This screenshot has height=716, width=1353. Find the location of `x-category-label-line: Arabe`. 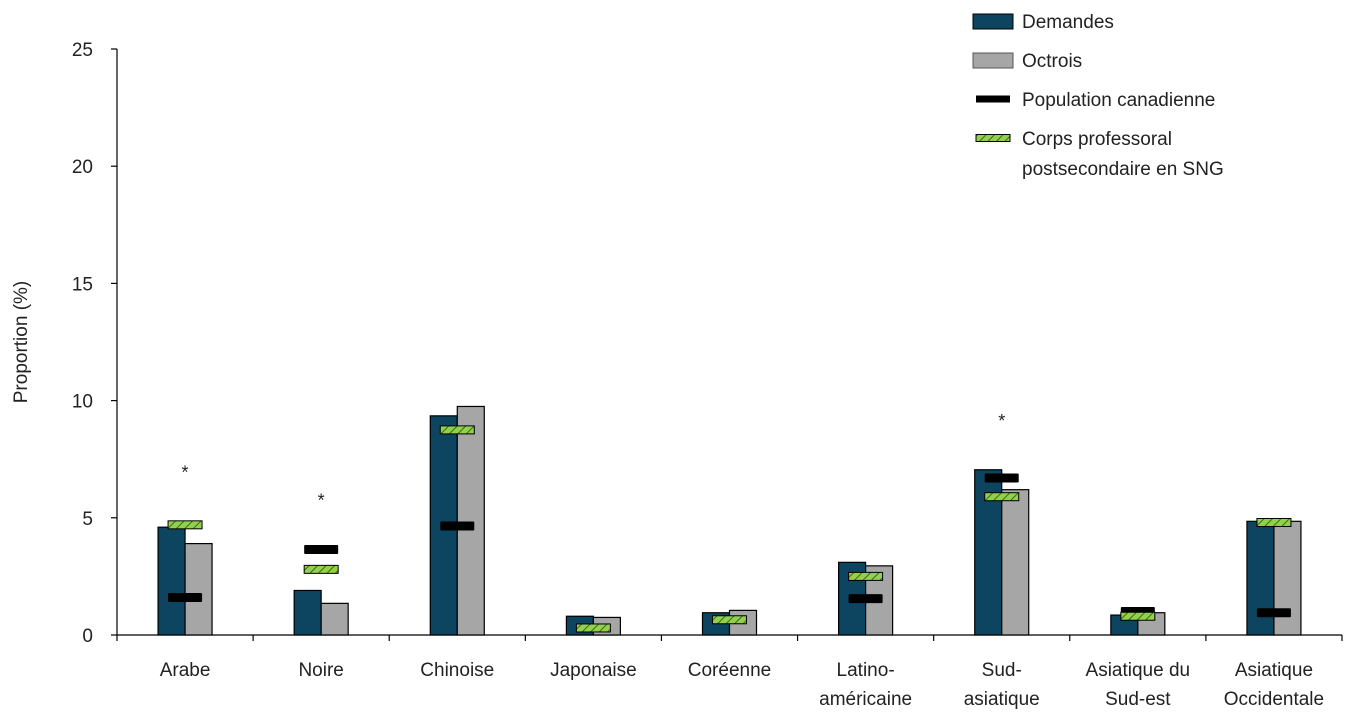

x-category-label-line: Arabe is located at coordinates (185, 670).